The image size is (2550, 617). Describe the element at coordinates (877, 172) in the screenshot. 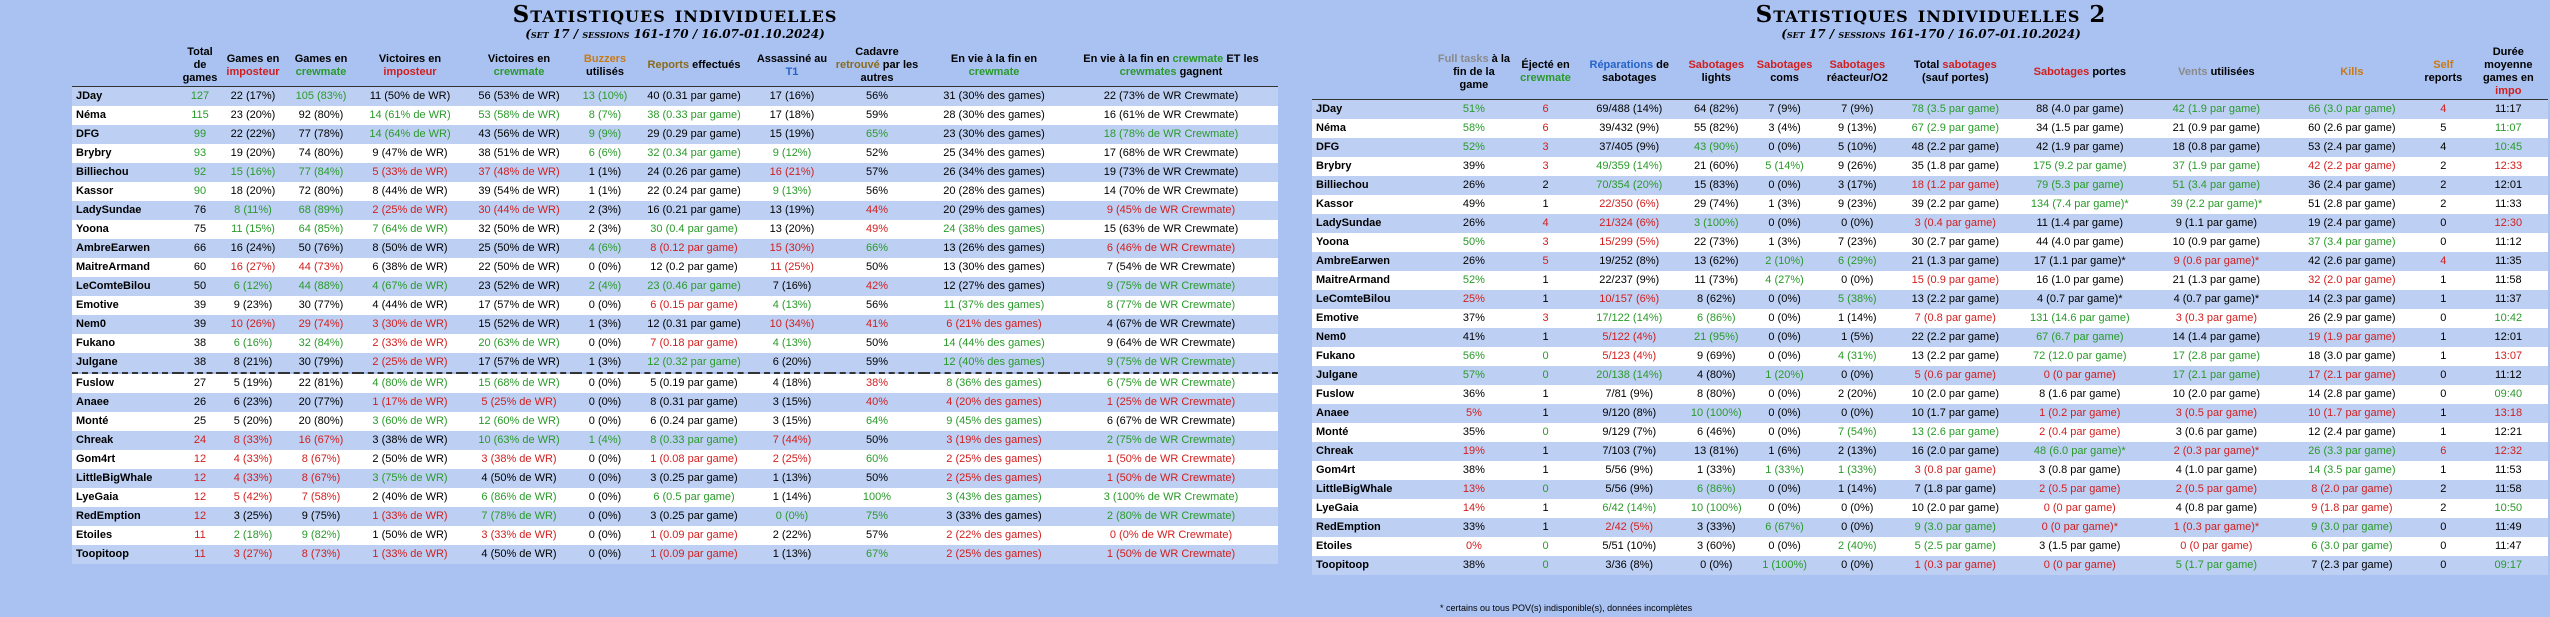

I see `stat-cell: 57%` at that location.